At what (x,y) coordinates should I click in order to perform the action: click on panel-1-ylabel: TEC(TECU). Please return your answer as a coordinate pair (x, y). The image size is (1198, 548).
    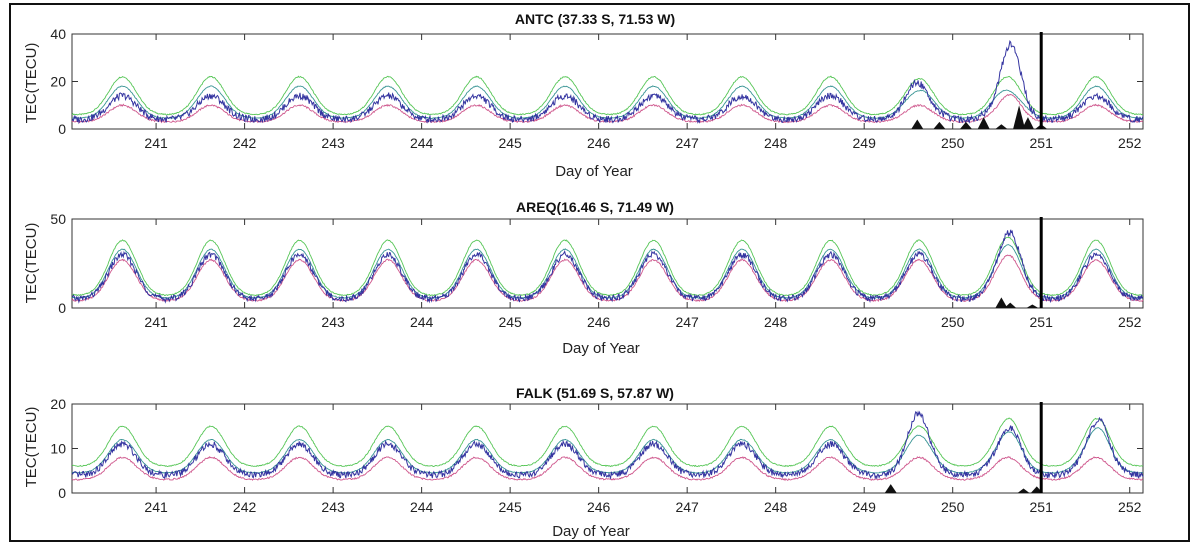
    Looking at the image, I should click on (31, 83).